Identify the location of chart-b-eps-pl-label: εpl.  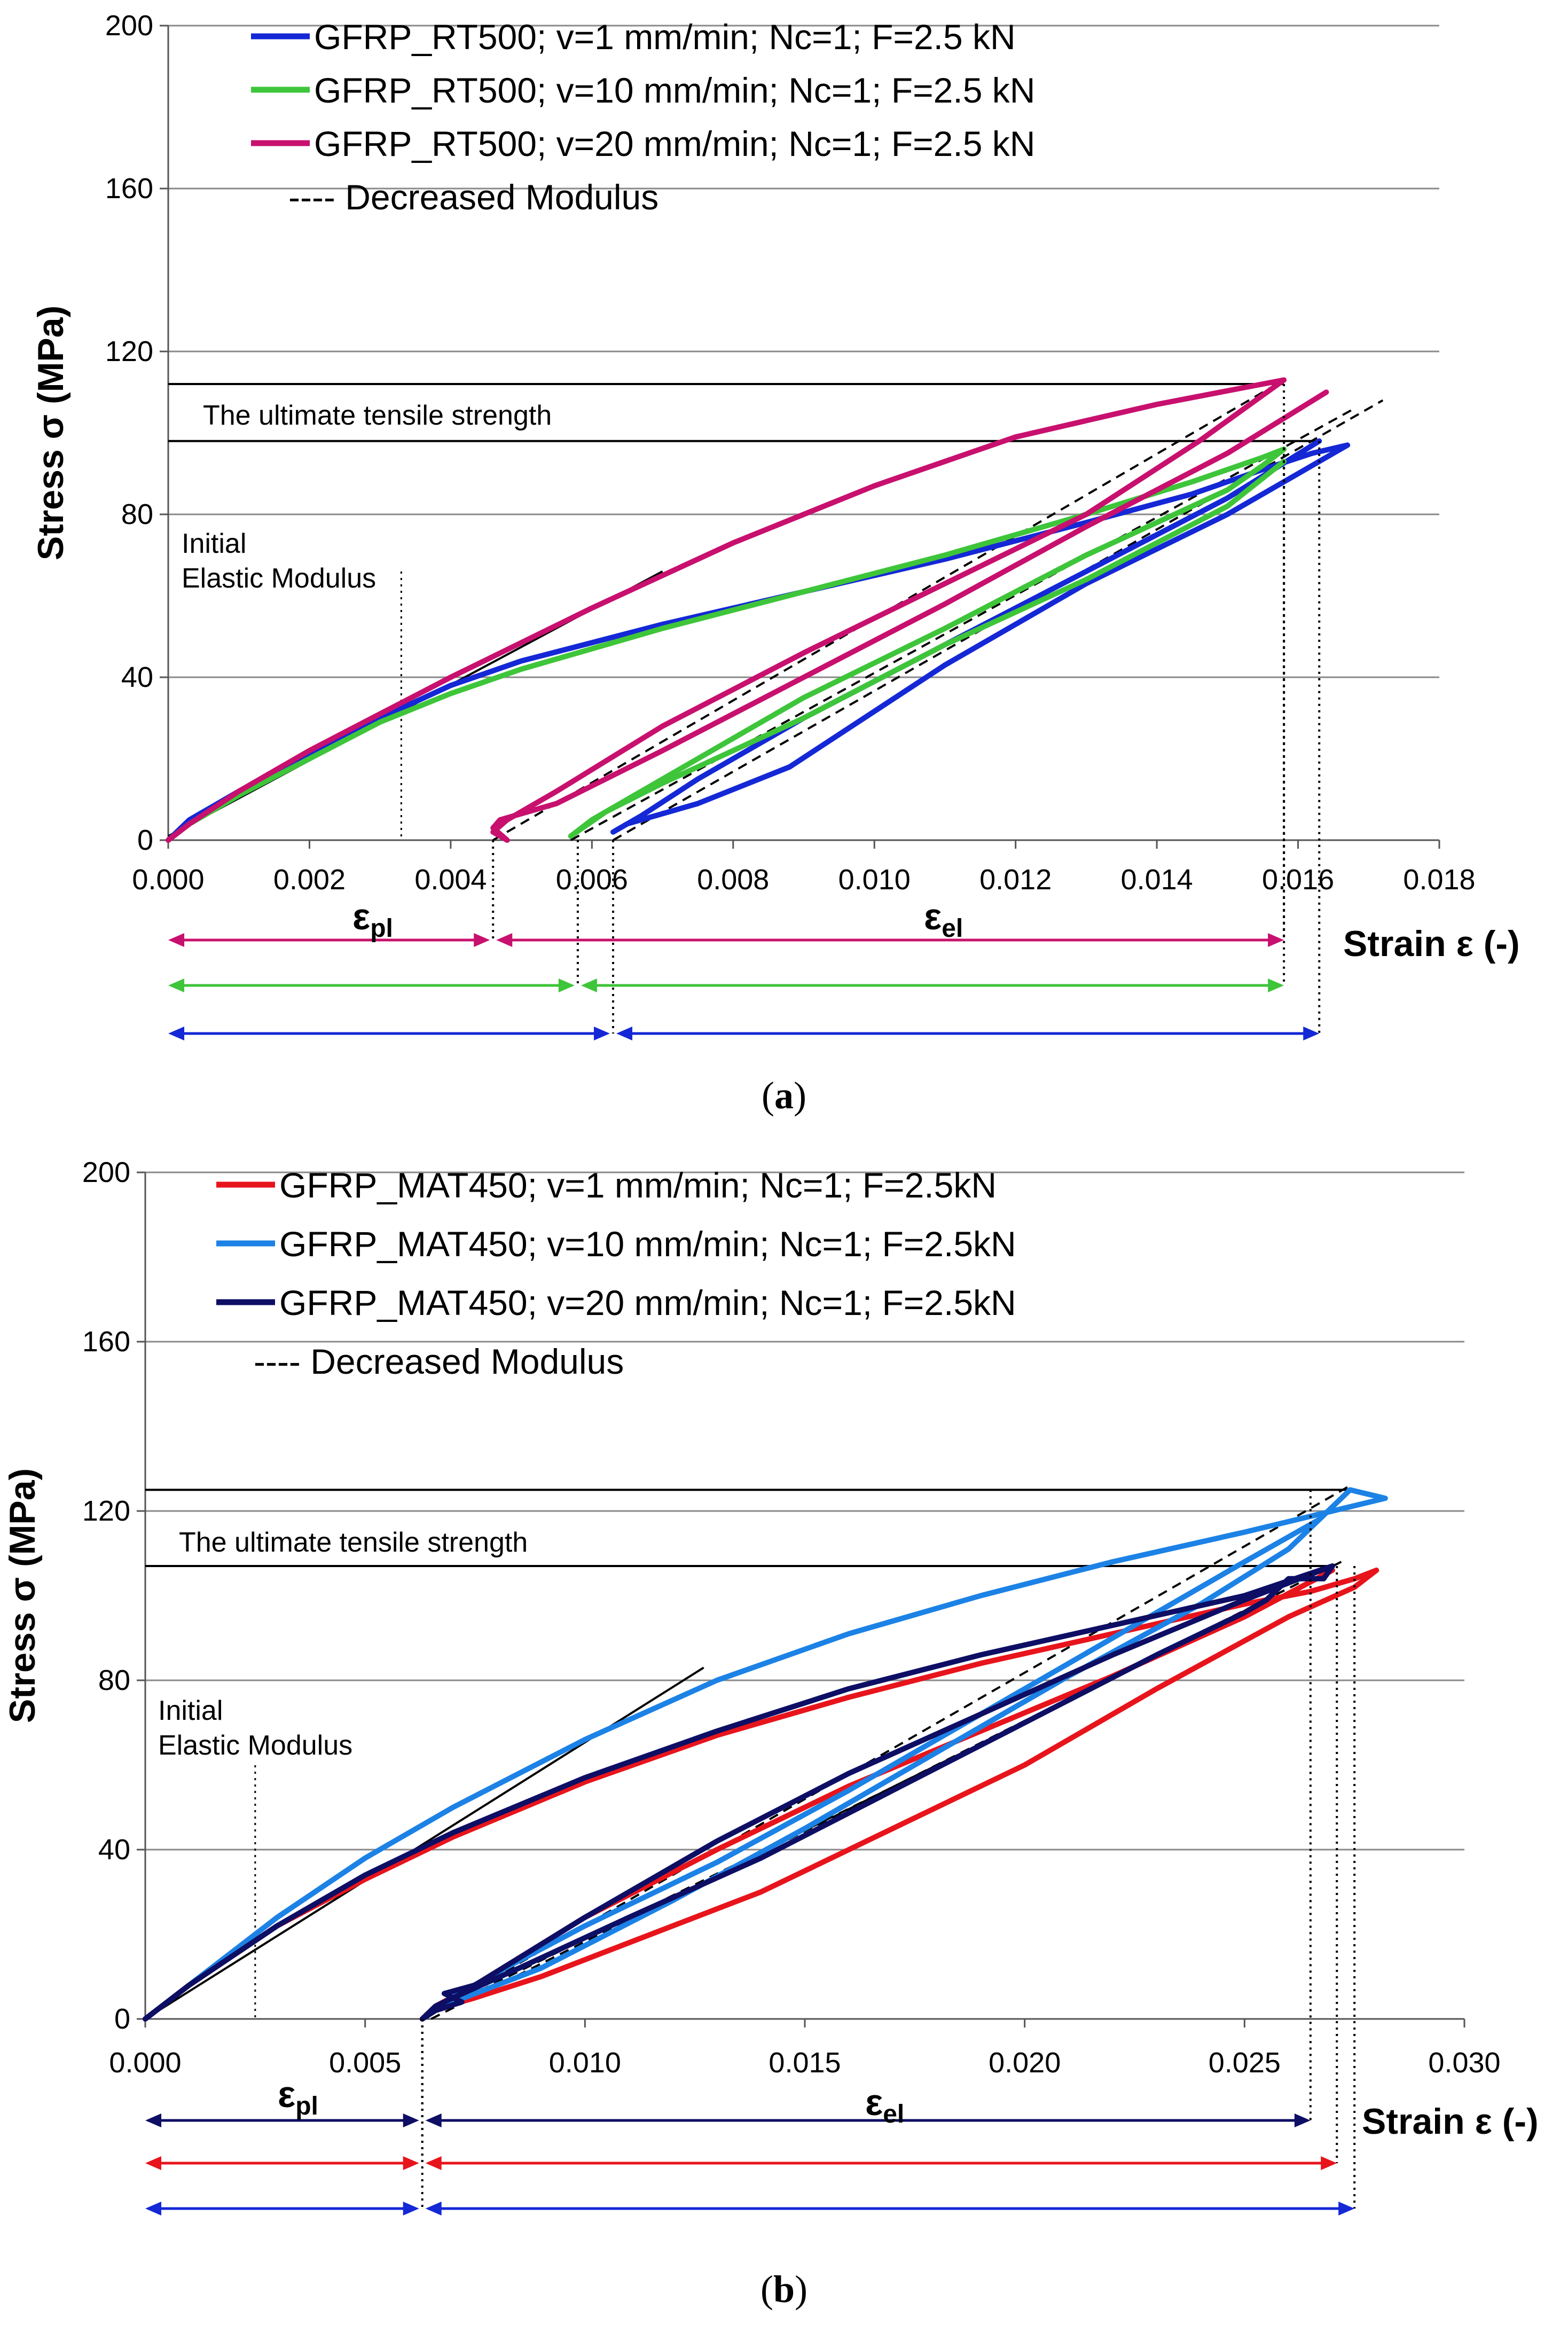
(298, 2096).